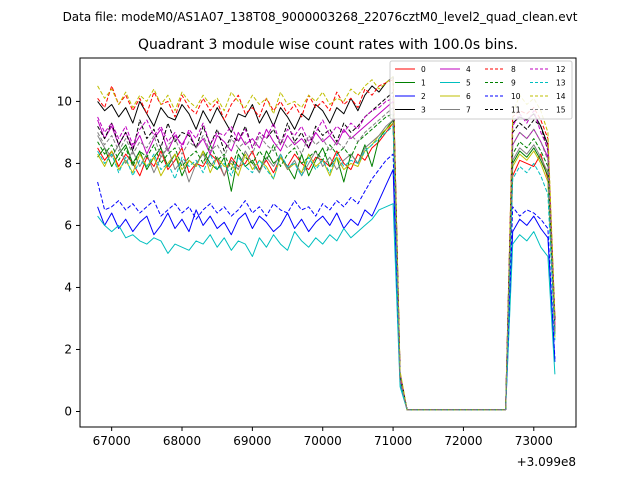  What do you see at coordinates (463, 441) in the screenshot?
I see `x-tick-label: 72000` at bounding box center [463, 441].